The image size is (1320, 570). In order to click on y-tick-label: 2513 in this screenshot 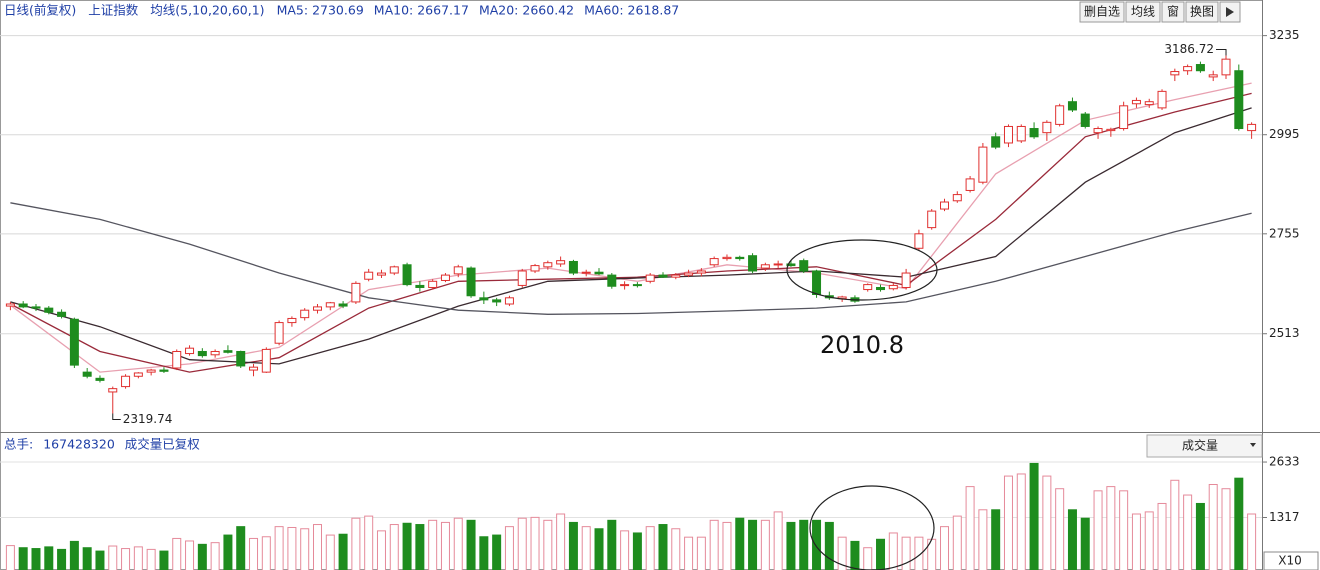, I will do `click(1284, 333)`.